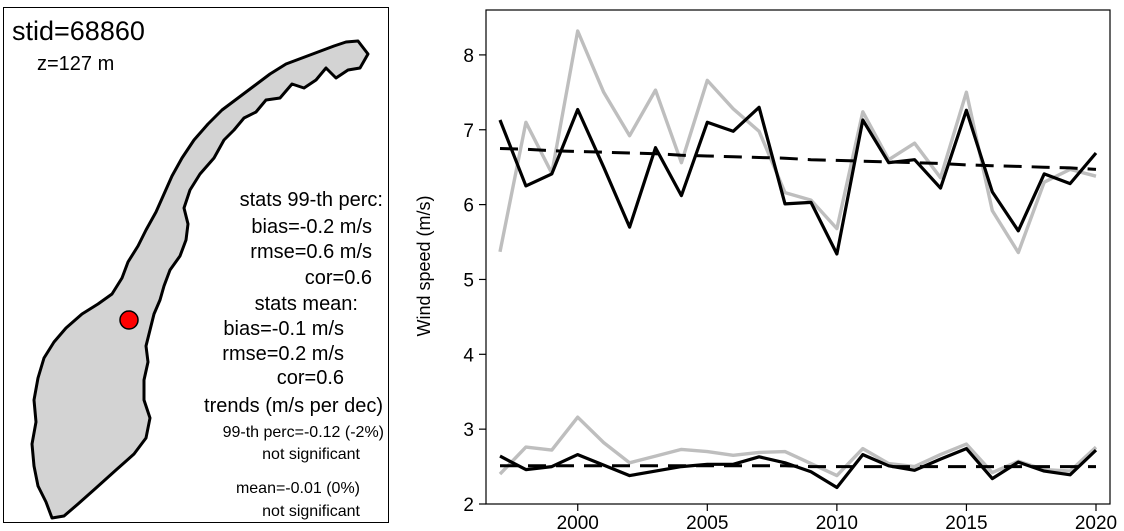 This screenshot has height=531, width=1124. Describe the element at coordinates (468, 355) in the screenshot. I see `y-tick-label: 4` at that location.